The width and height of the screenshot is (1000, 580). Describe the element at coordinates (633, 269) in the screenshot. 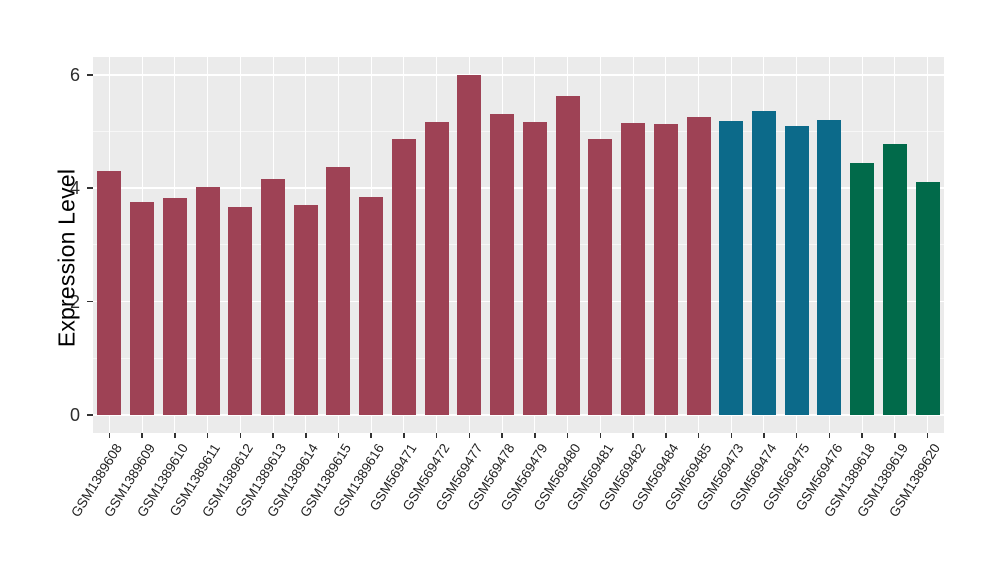

I see `bar-GSM569482` at that location.